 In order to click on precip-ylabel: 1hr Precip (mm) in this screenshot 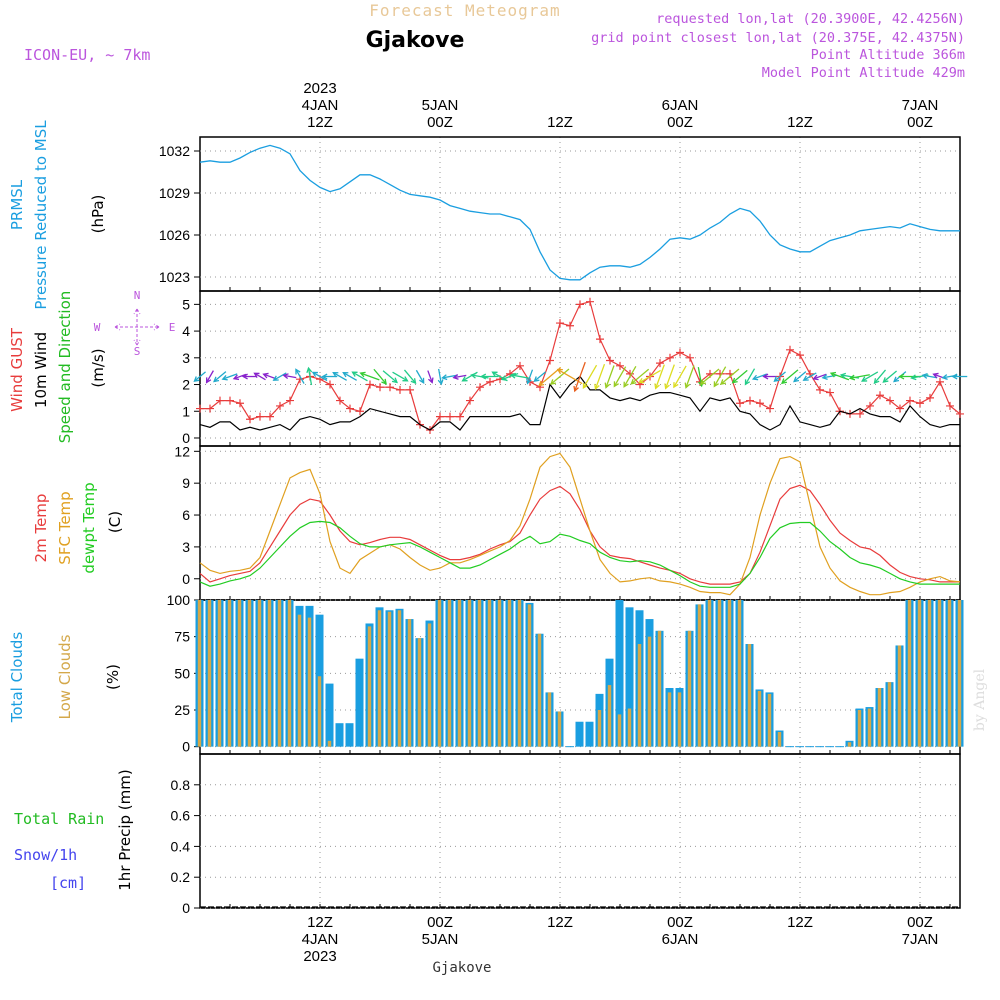, I will do `click(125, 829)`.